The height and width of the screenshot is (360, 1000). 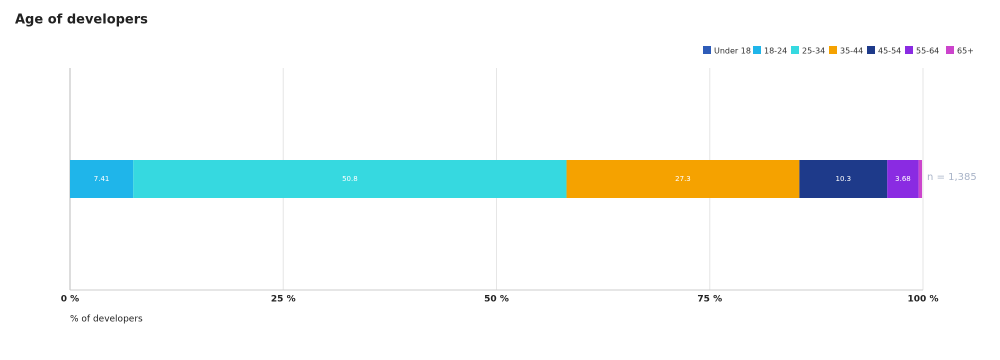 I want to click on legend-label: 55-64, so click(x=927, y=51).